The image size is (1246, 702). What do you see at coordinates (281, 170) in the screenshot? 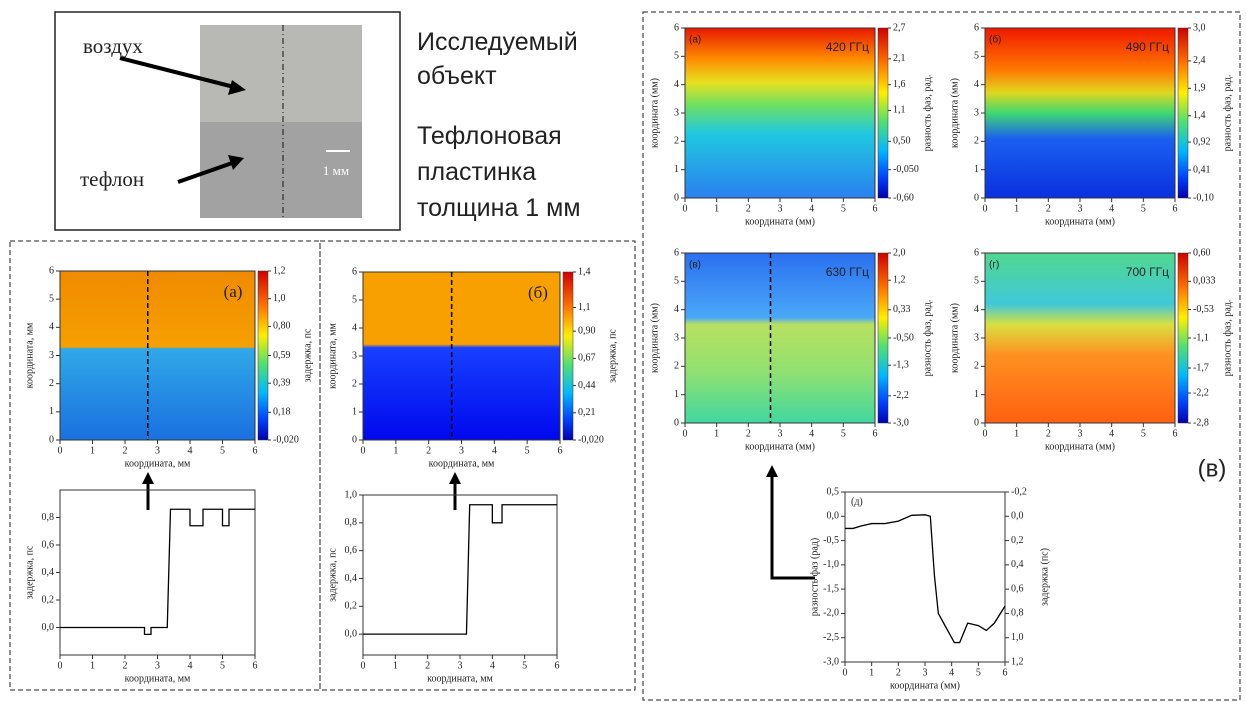
I see `photo-teflon` at bounding box center [281, 170].